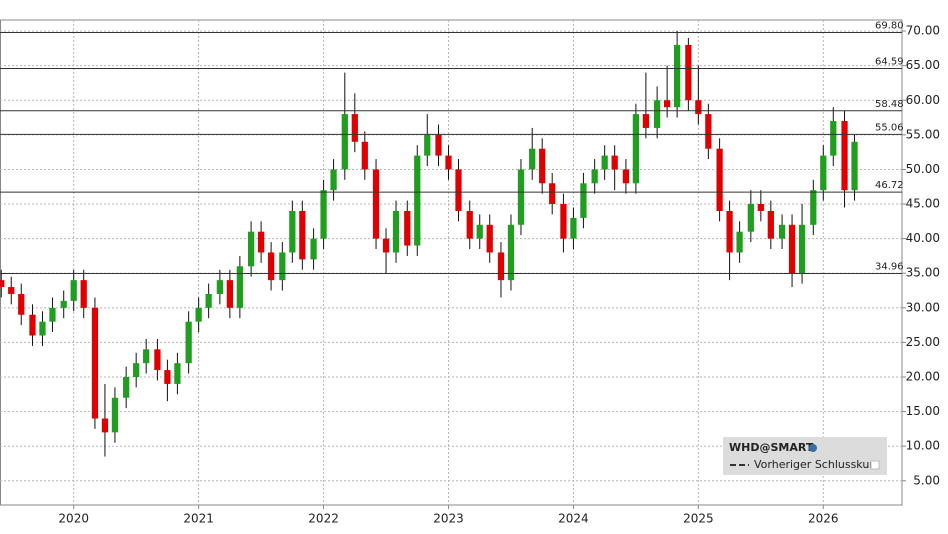  What do you see at coordinates (698, 519) in the screenshot?
I see `x-tick-label: 2025` at bounding box center [698, 519].